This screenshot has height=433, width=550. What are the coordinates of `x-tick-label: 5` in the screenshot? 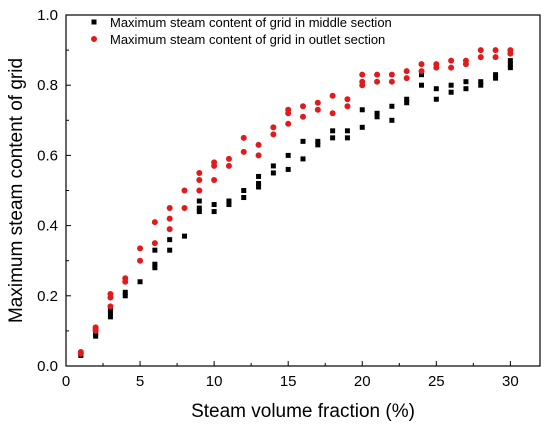 It's located at (140, 381).